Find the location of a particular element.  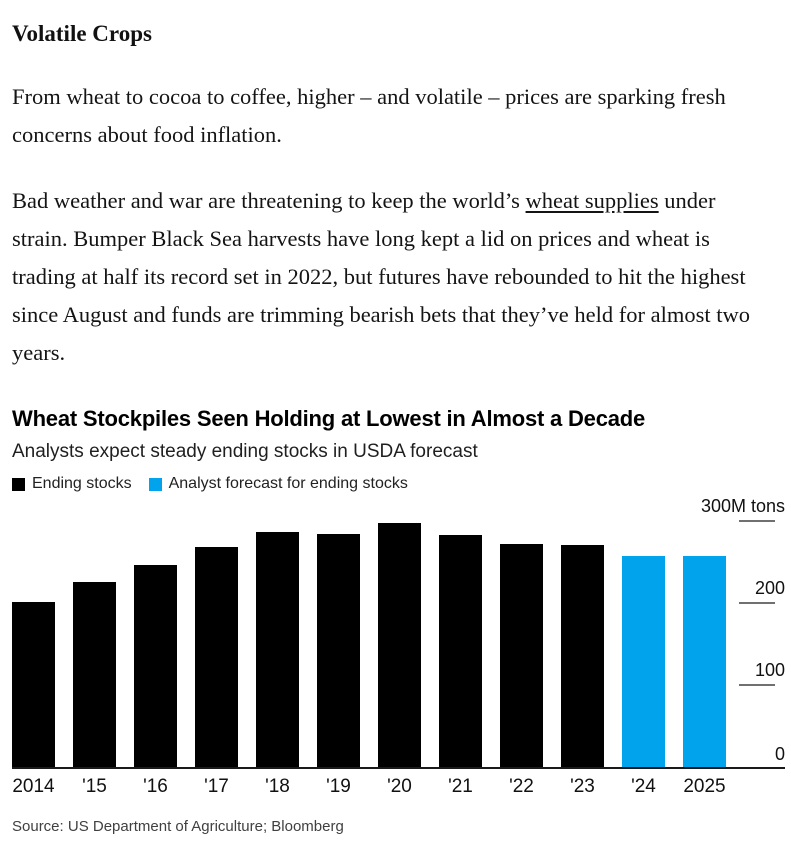

legend-item-forecast: Analyst forecast for ending stocks is located at coordinates (278, 484).